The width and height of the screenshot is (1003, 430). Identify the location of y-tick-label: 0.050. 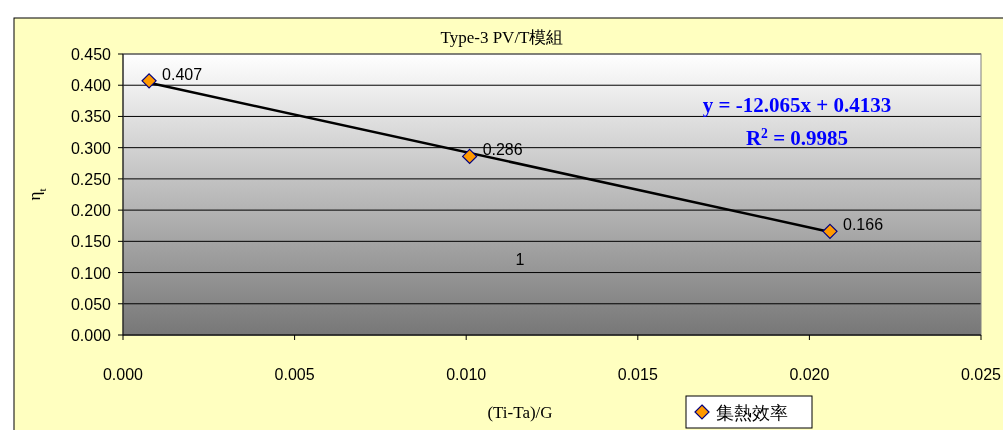
(91, 304).